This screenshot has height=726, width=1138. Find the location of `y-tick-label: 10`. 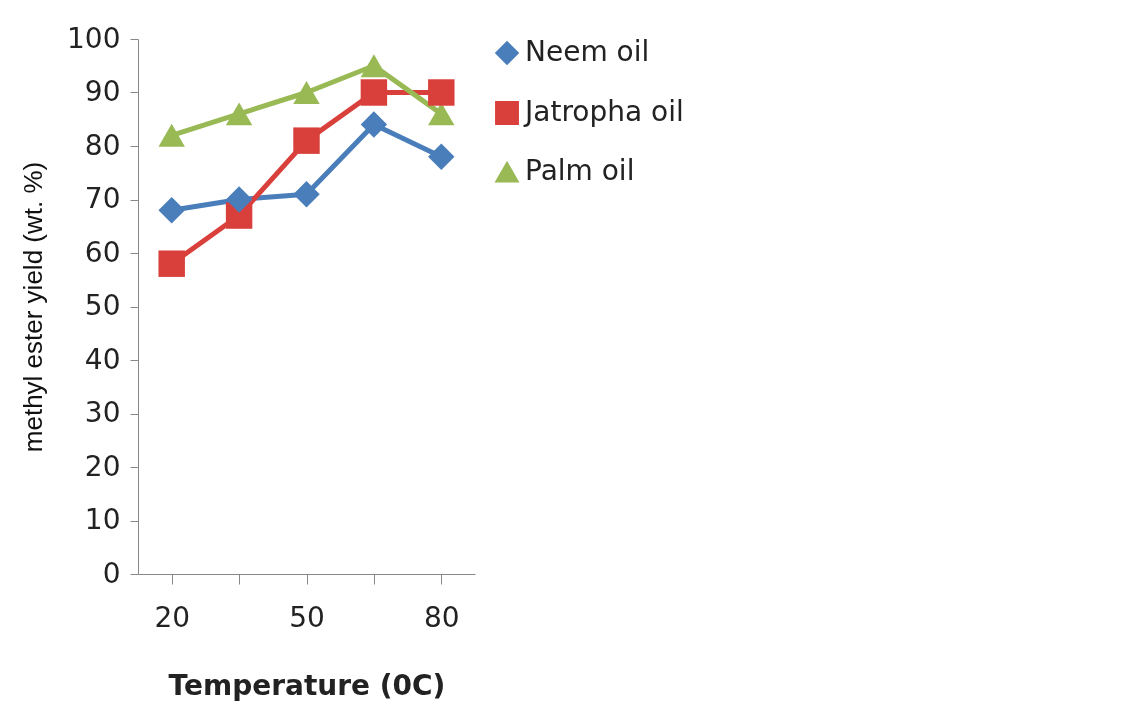

y-tick-label: 10 is located at coordinates (102, 519).